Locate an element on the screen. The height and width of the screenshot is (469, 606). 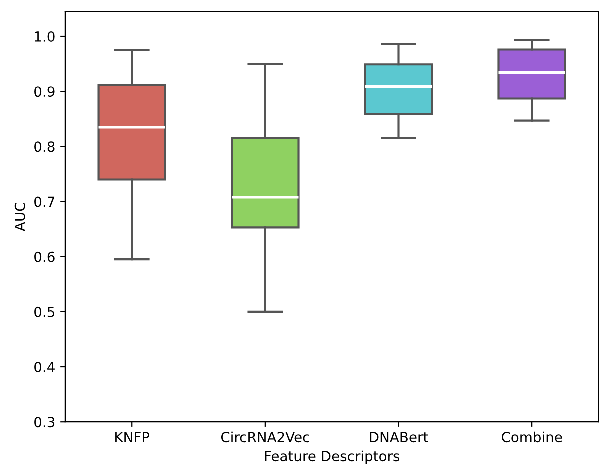
y-tick-label: 0.4 is located at coordinates (44, 367).